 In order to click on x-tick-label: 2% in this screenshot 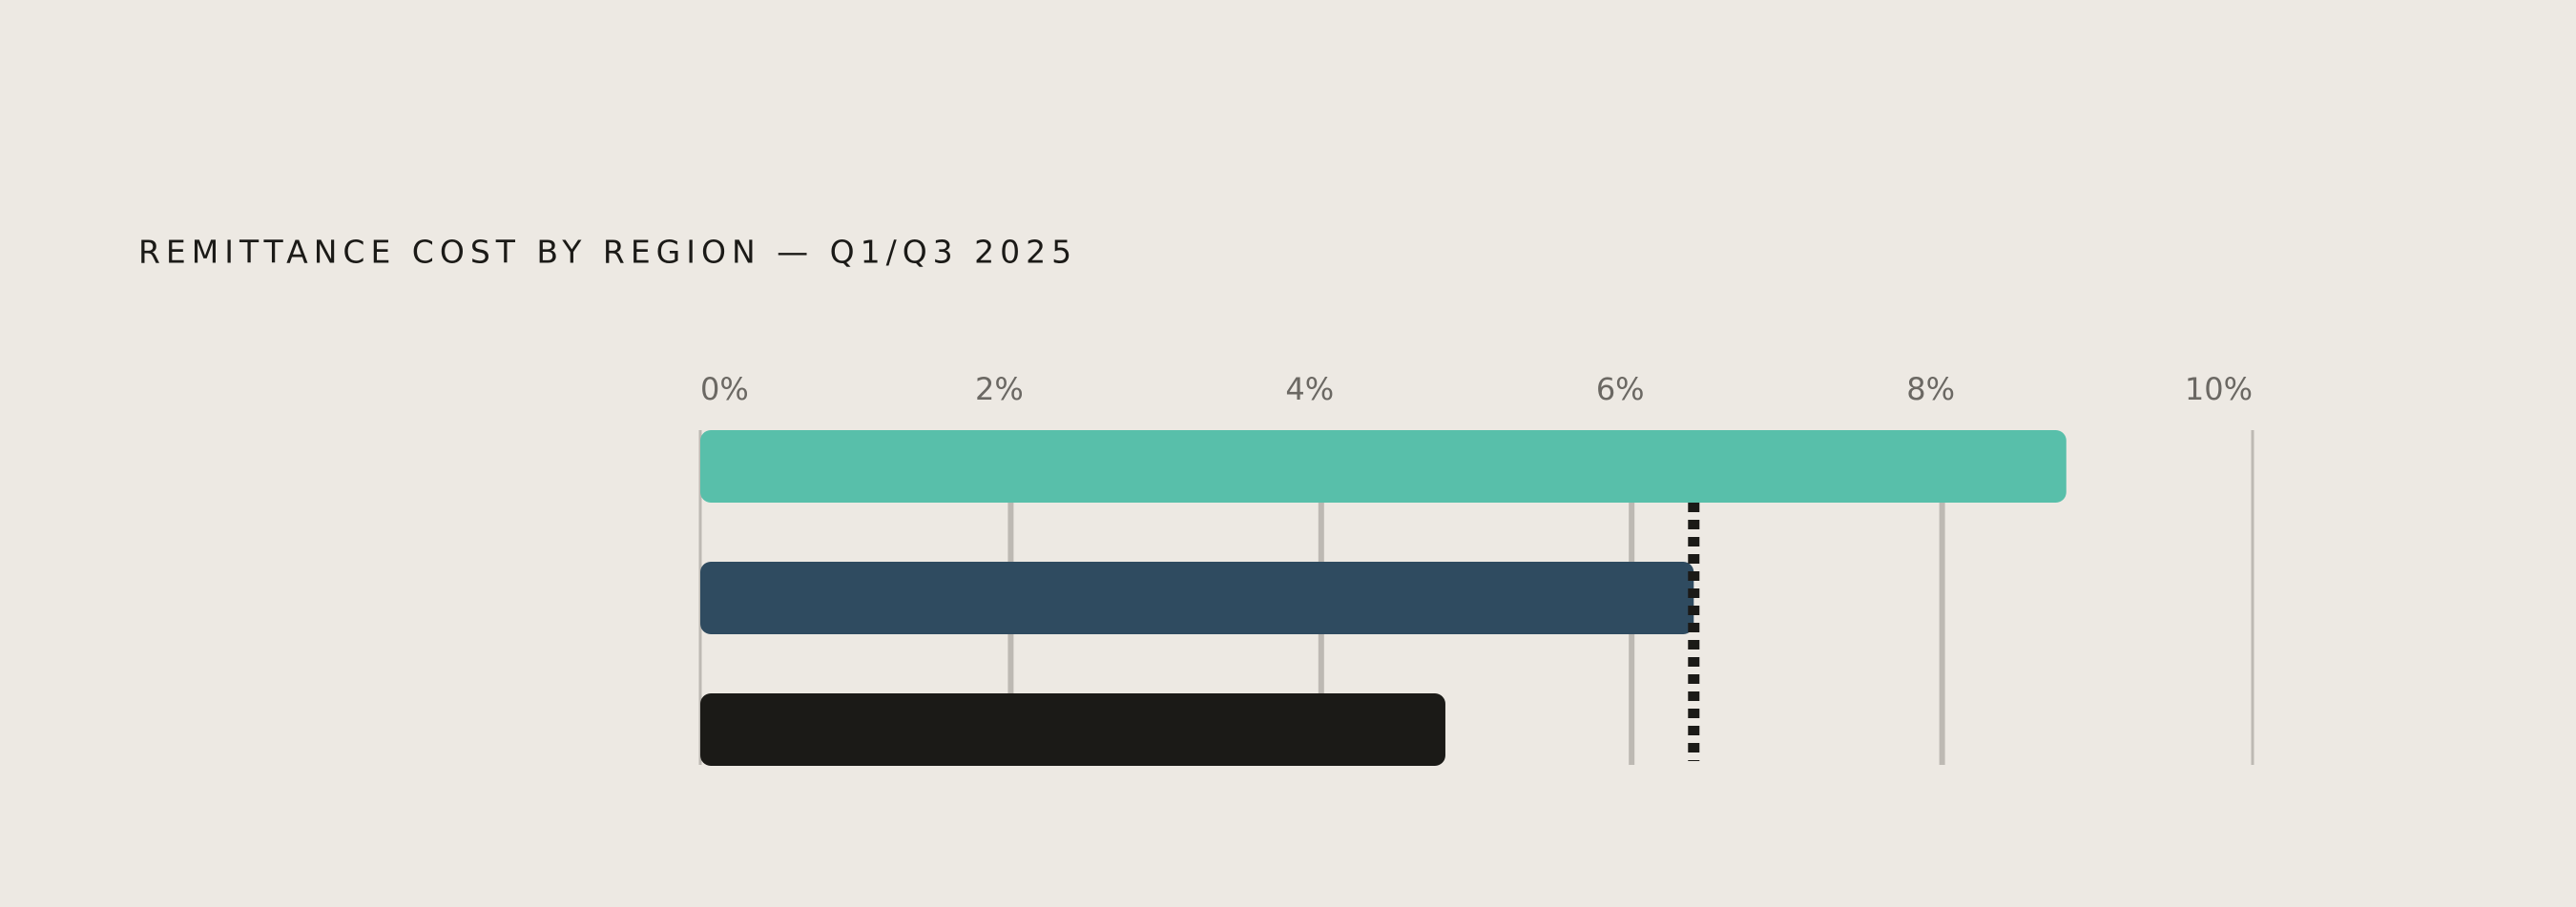, I will do `click(999, 389)`.